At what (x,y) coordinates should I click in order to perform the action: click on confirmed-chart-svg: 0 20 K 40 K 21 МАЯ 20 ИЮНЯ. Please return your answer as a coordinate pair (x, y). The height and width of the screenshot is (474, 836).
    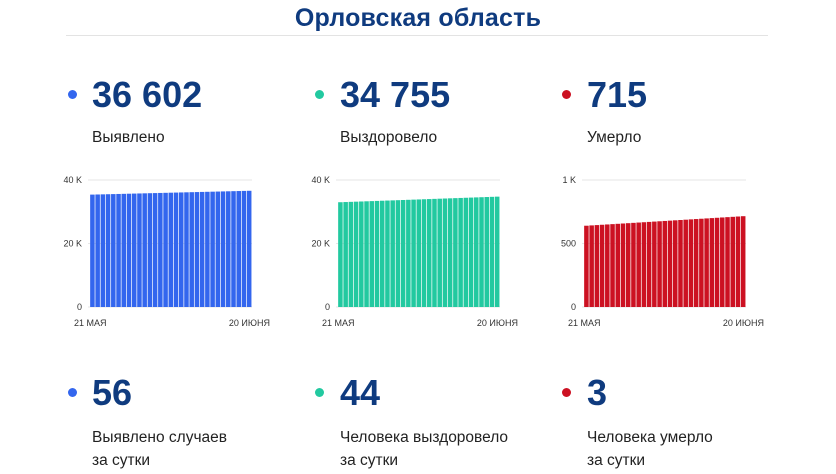
    Looking at the image, I should click on (166, 251).